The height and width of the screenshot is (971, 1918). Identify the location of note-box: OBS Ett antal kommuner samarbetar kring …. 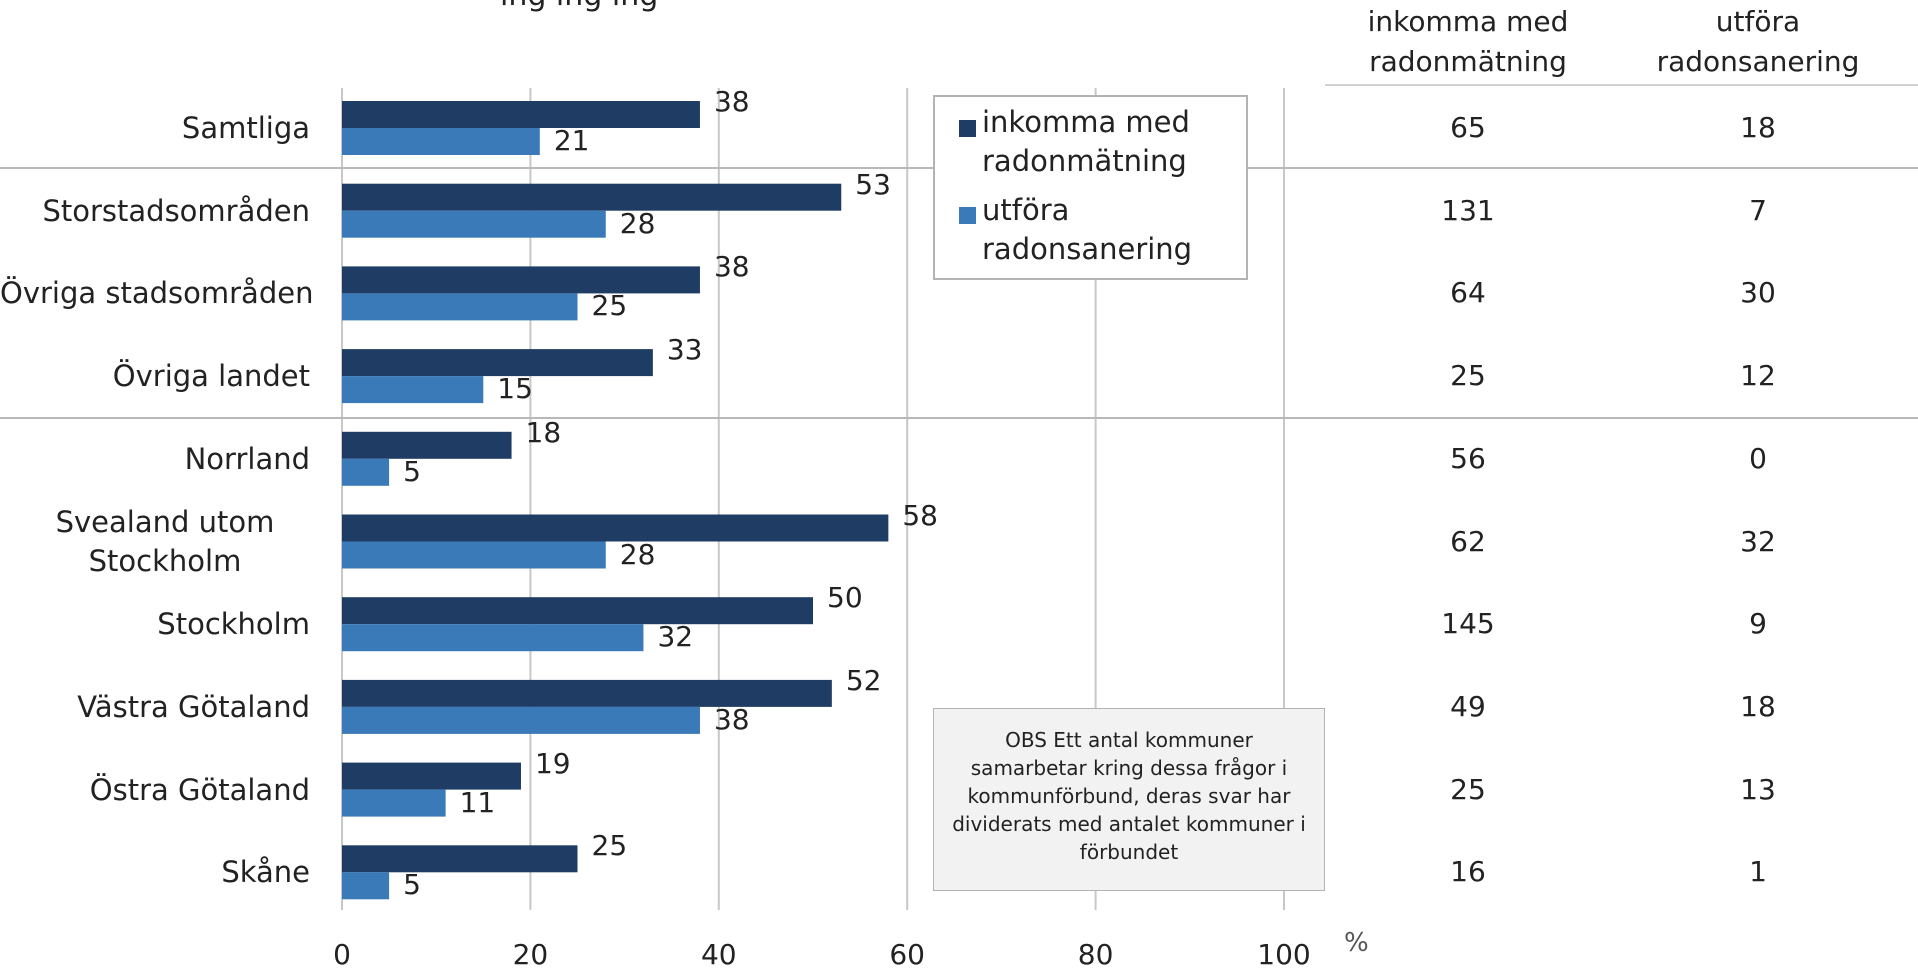
(1129, 799).